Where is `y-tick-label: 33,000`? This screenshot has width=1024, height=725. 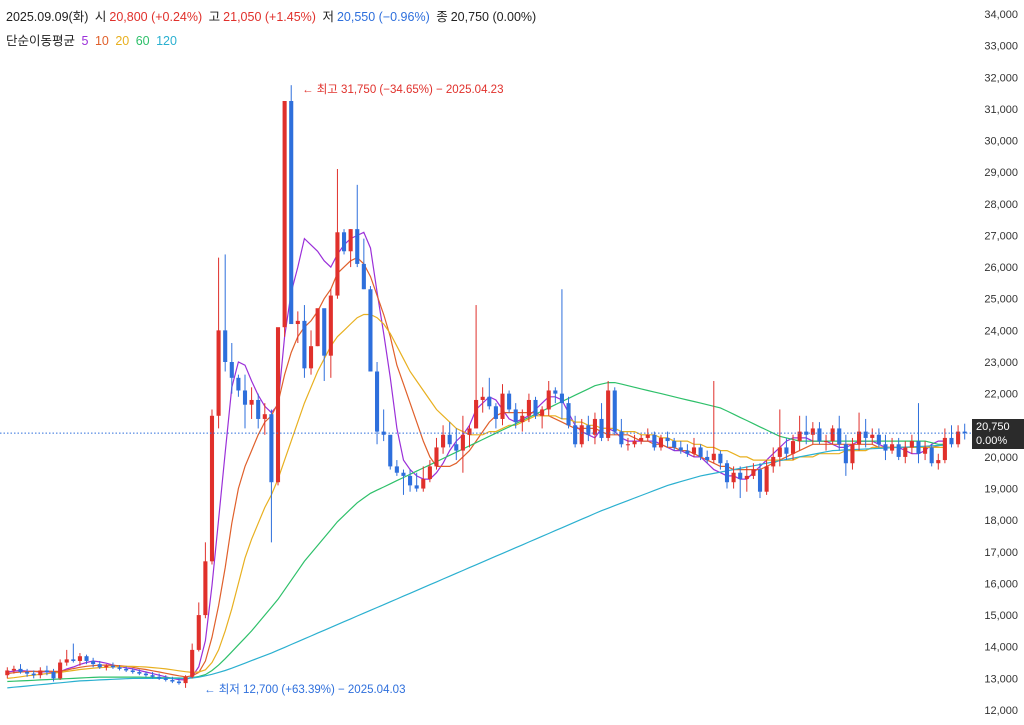 y-tick-label: 33,000 is located at coordinates (1001, 47).